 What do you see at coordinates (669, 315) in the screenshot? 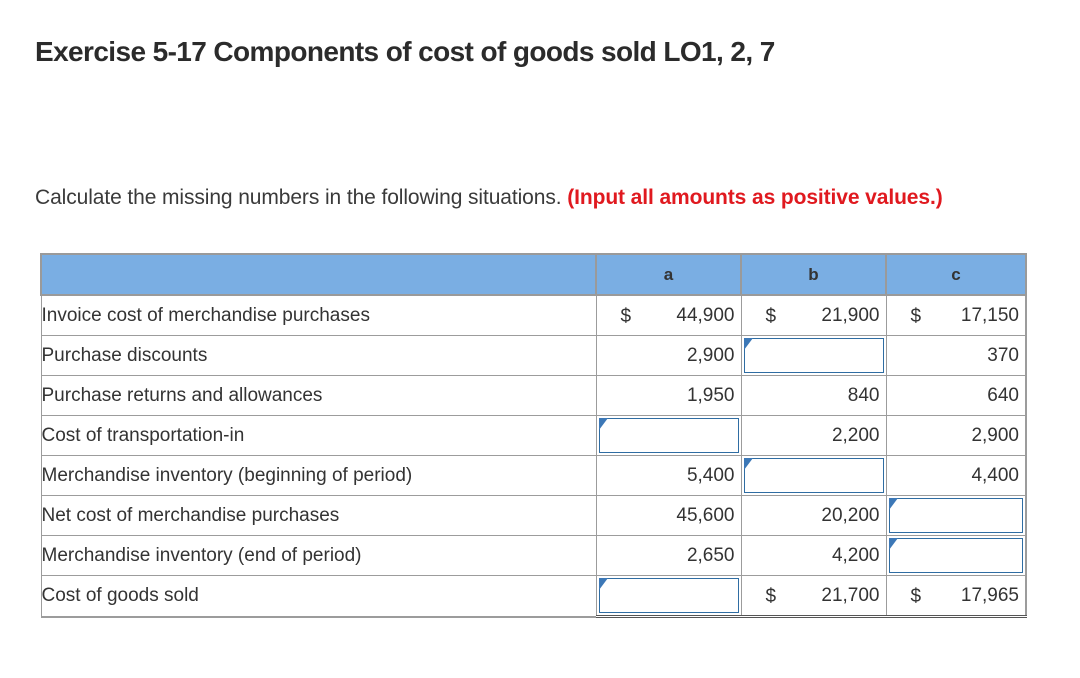
I see `cell-a: $44,900` at bounding box center [669, 315].